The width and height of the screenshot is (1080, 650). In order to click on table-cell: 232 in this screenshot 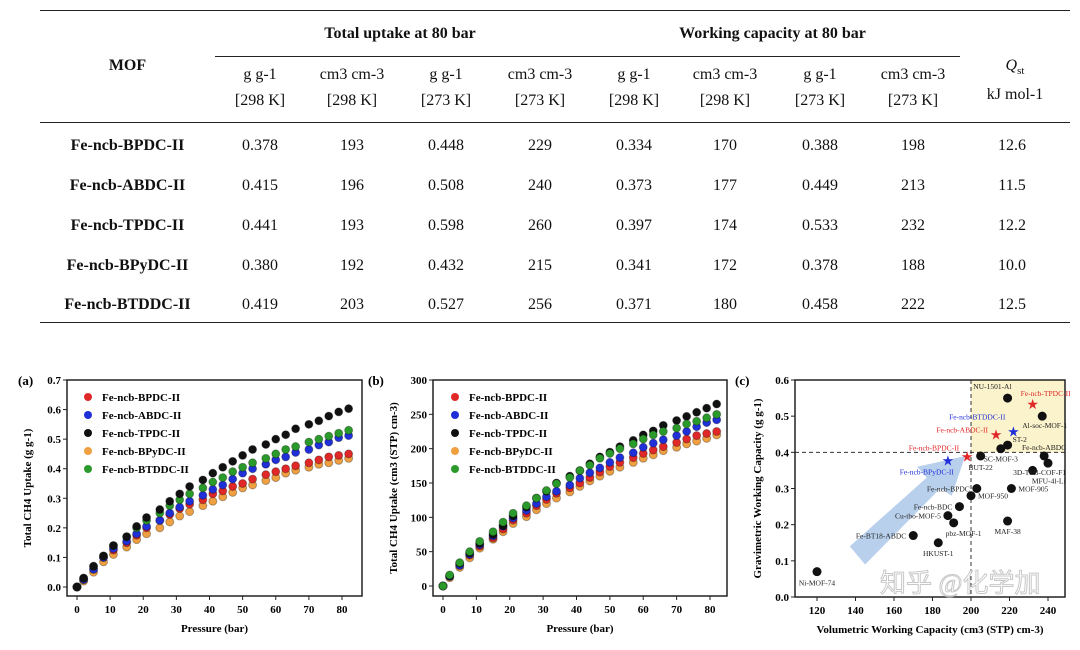, I will do `click(913, 225)`.